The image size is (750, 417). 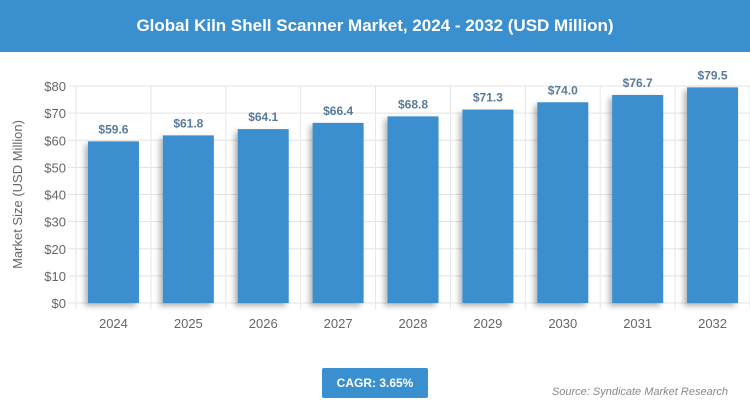 What do you see at coordinates (487, 323) in the screenshot?
I see `x-tick-label: 2029` at bounding box center [487, 323].